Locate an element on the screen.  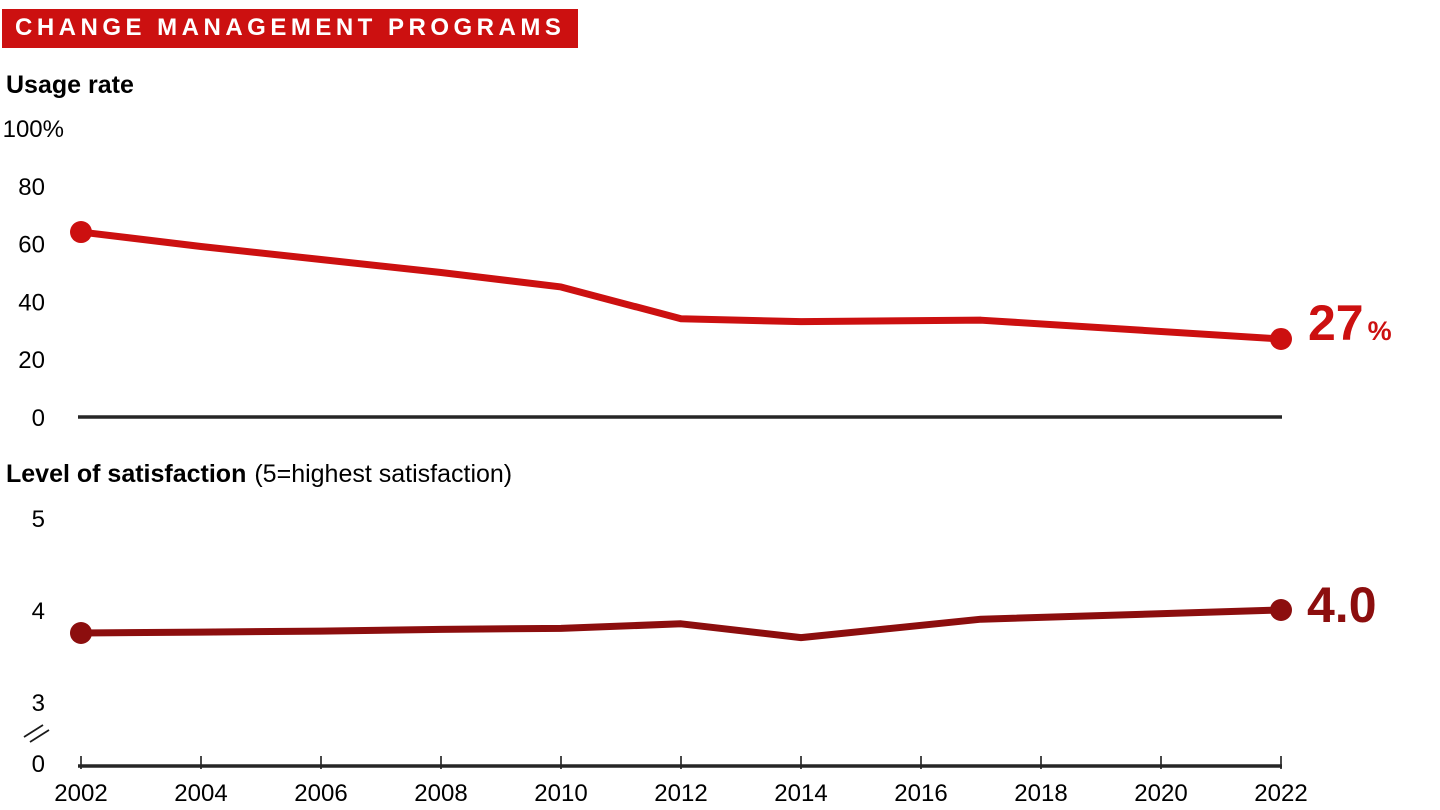
satisfaction-ytick-label: 0 is located at coordinates (38, 764).